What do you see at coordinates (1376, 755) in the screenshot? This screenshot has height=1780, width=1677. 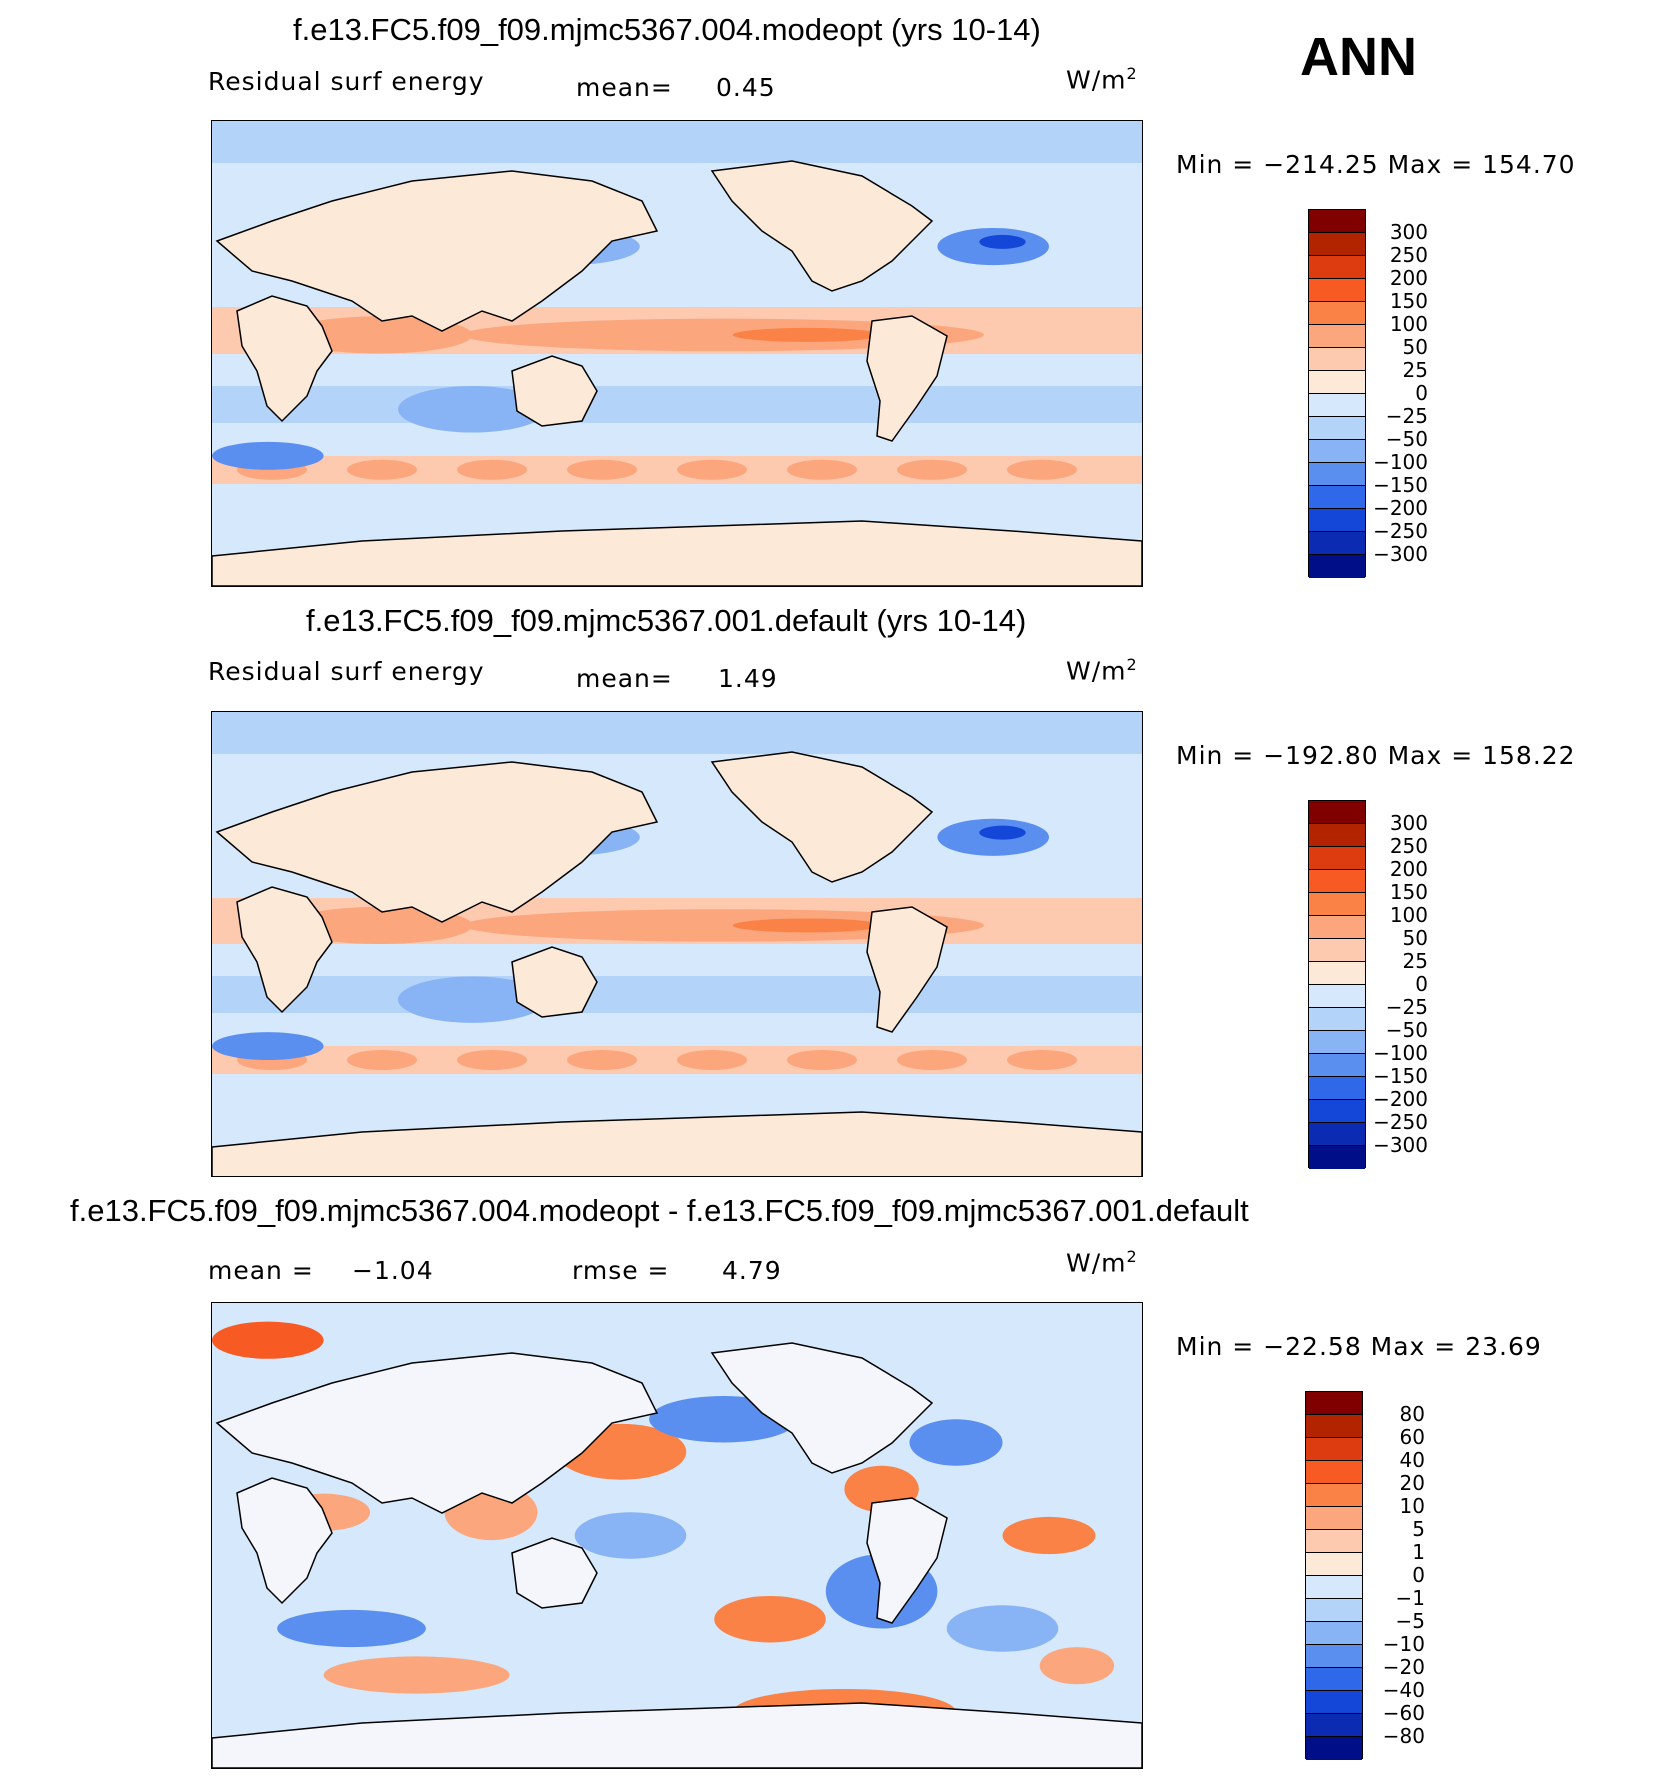 I see `panel2-minmax: Min = −192.80 Max = 158.22` at bounding box center [1376, 755].